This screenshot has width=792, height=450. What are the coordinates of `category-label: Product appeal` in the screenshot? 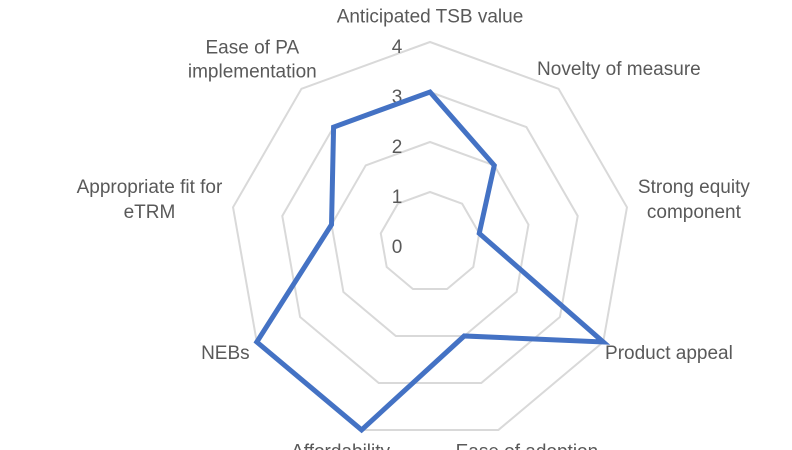 It's located at (669, 353).